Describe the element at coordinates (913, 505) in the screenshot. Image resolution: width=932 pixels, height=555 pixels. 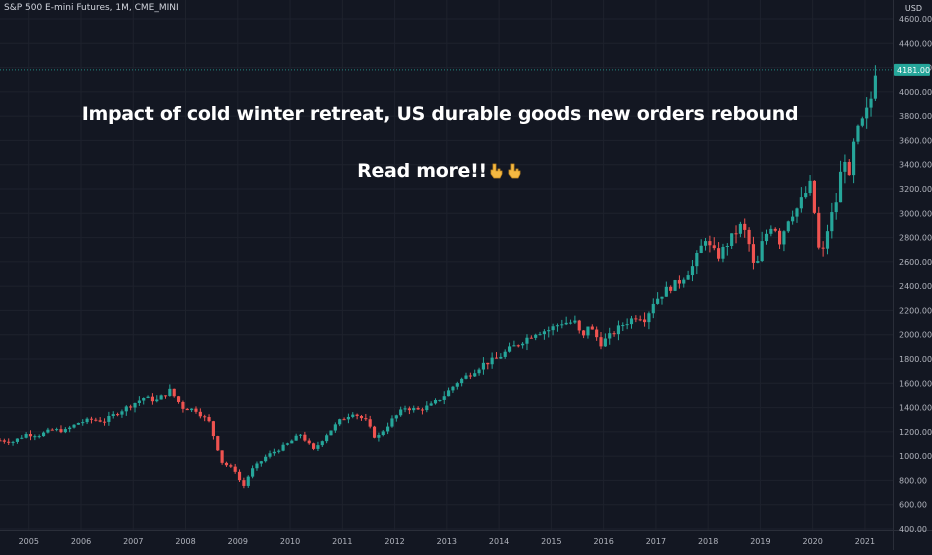
I see `y-tick-label: 600.00` at that location.